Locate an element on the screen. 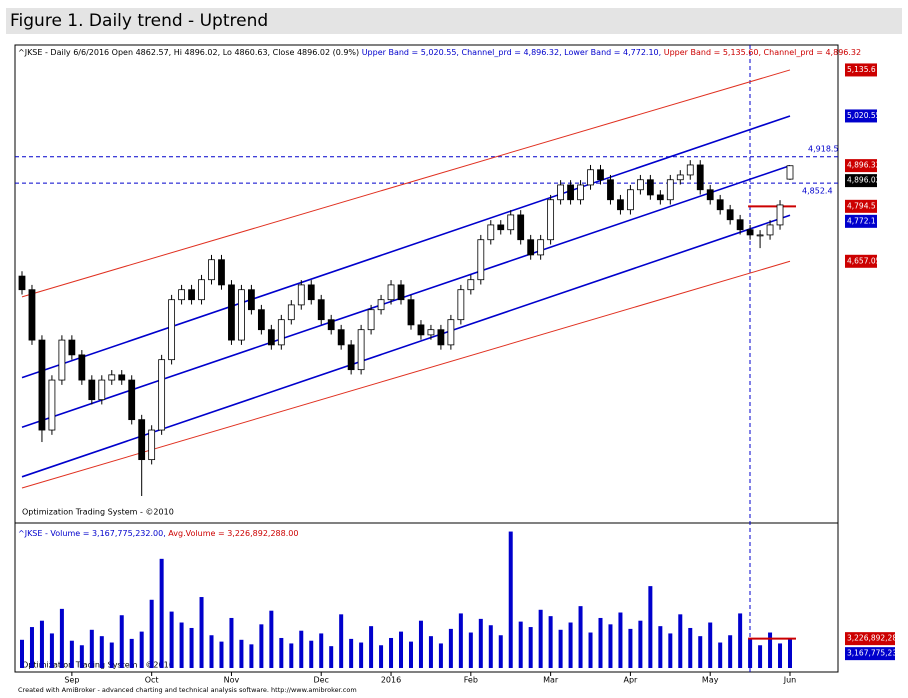  price-label: 5,135.6 is located at coordinates (861, 69).